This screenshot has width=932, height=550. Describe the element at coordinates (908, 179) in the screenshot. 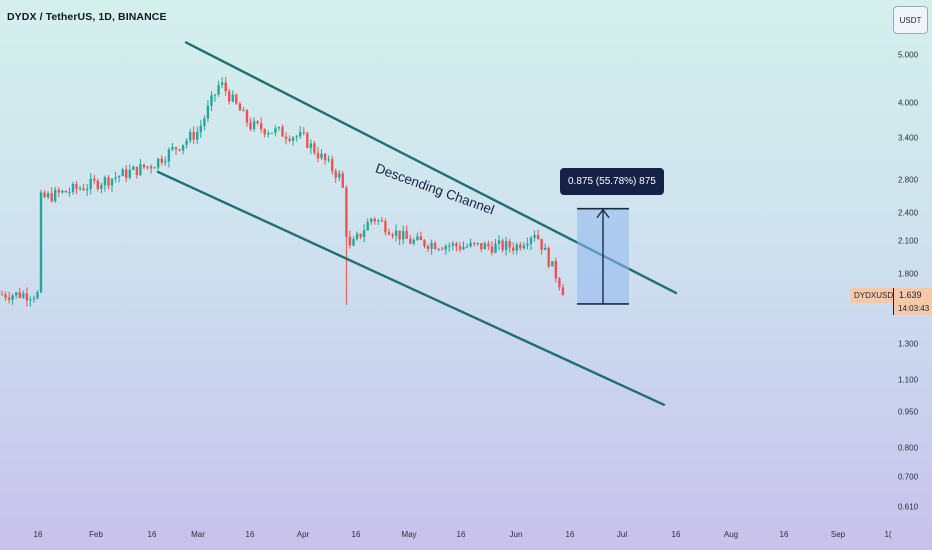

I see `price-tick-label: 2.800` at that location.